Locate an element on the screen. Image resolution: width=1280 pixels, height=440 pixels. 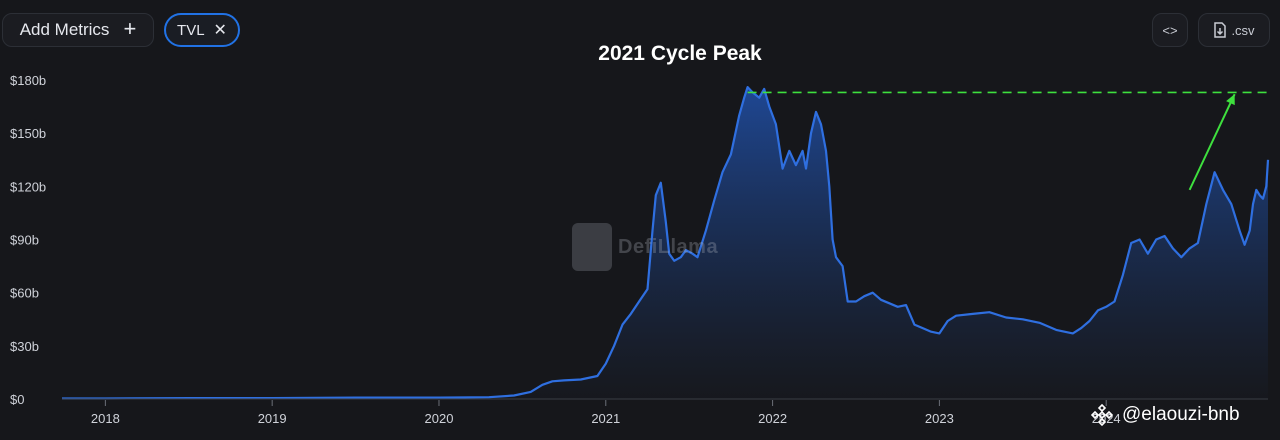
x-tick-label: 2018 is located at coordinates (105, 418).